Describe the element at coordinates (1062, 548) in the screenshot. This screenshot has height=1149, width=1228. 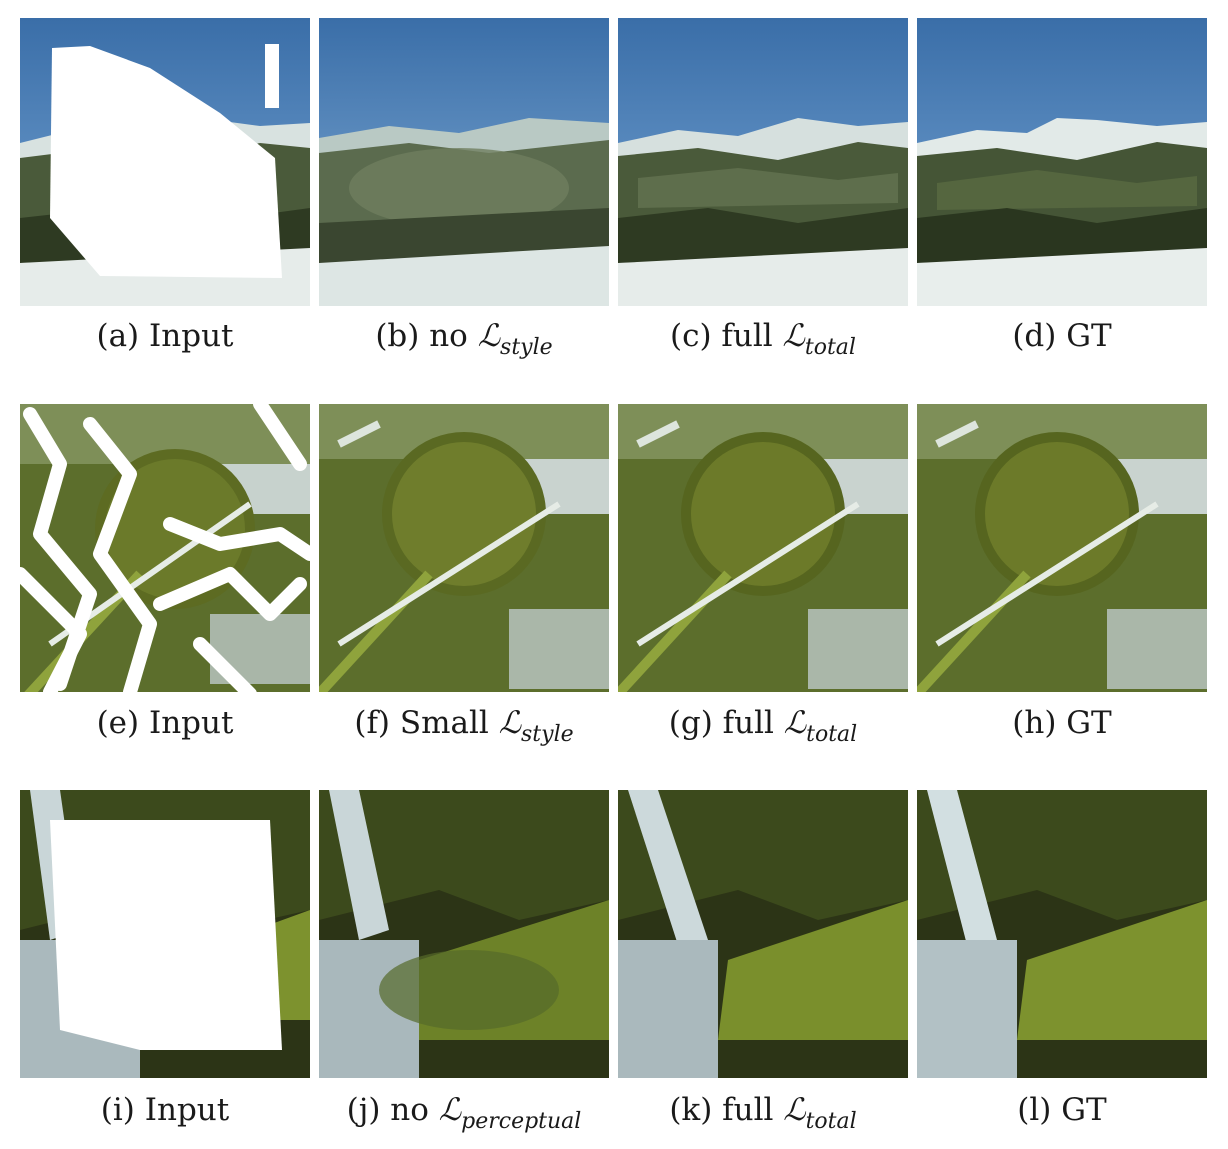
I see `panel-h-gt-image` at that location.